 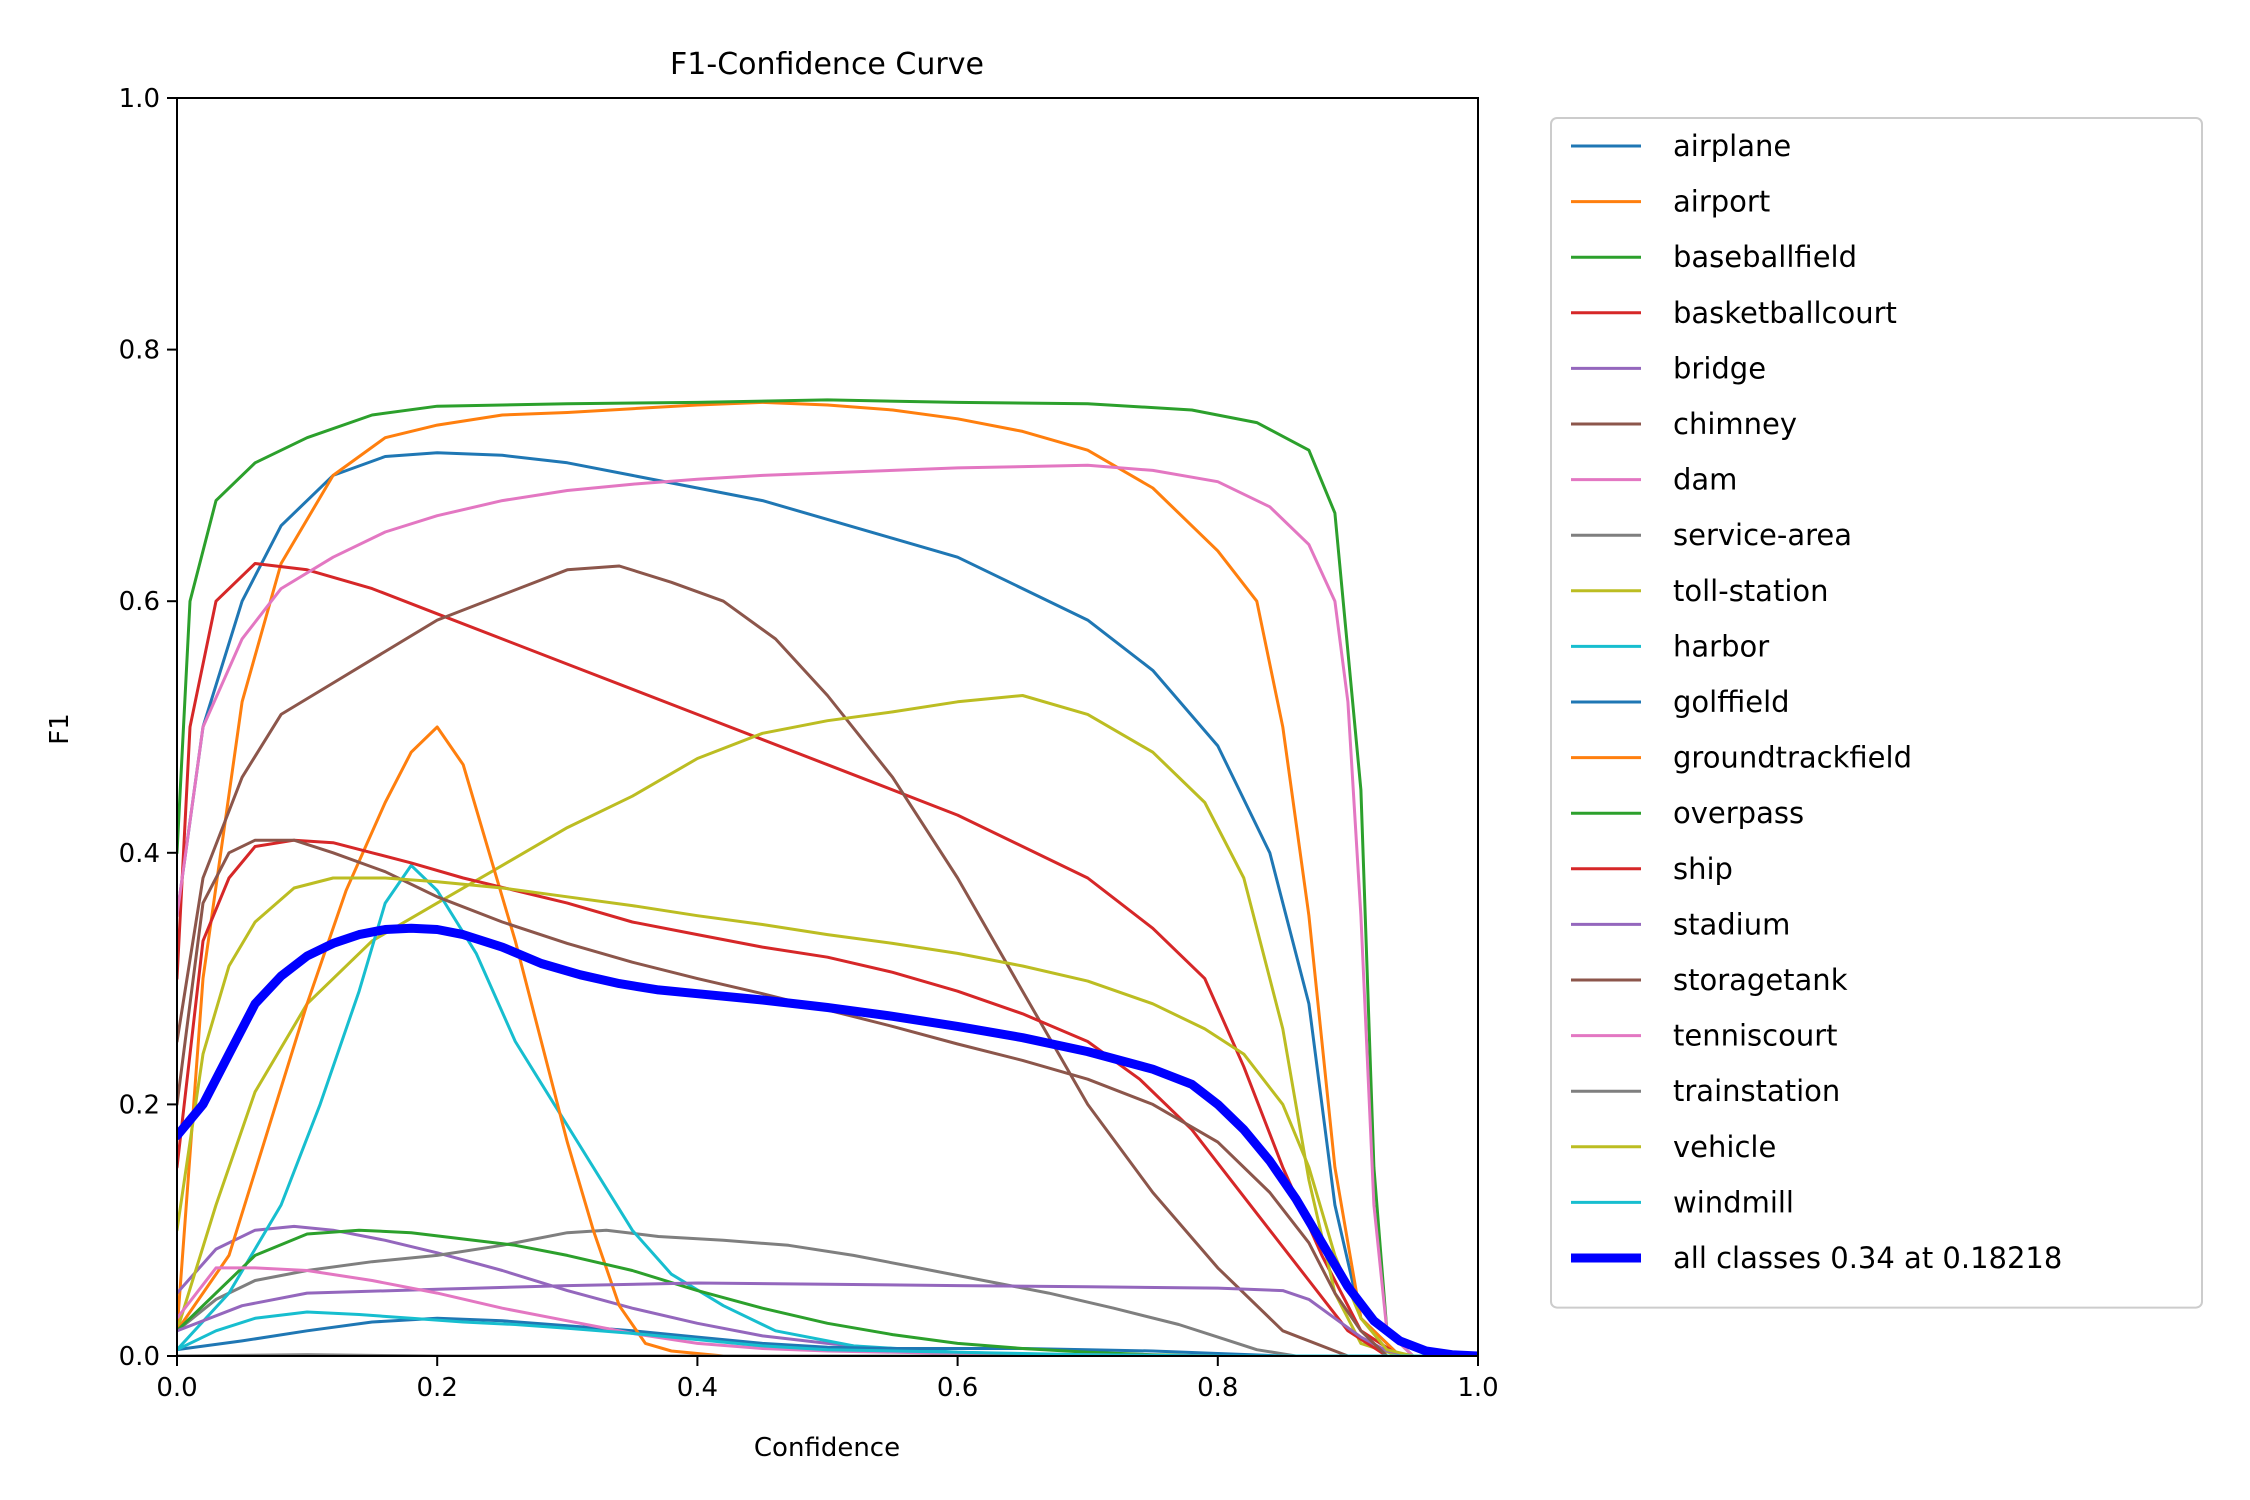 I want to click on y-tick-label: 0.2, so click(x=139, y=1105).